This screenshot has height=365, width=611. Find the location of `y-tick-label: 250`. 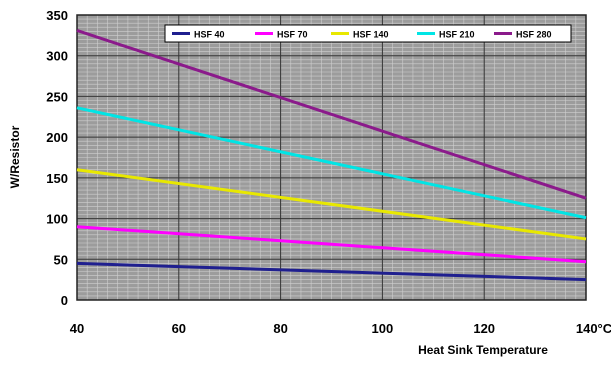

y-tick-label: 250 is located at coordinates (57, 96).